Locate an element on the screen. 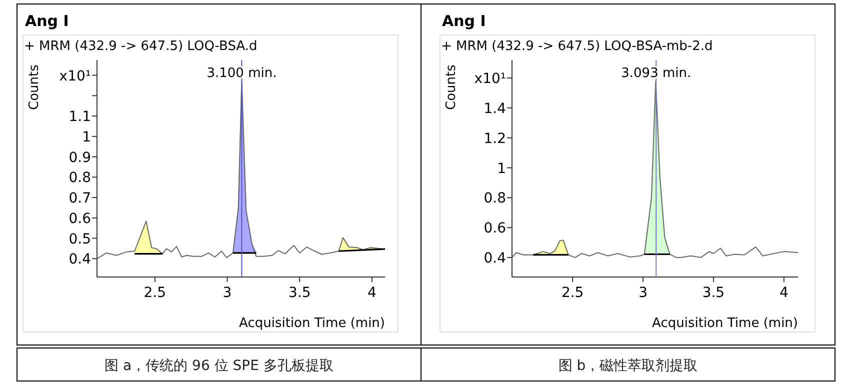 The width and height of the screenshot is (846, 387). y-tick-label: 1.2 is located at coordinates (495, 138).